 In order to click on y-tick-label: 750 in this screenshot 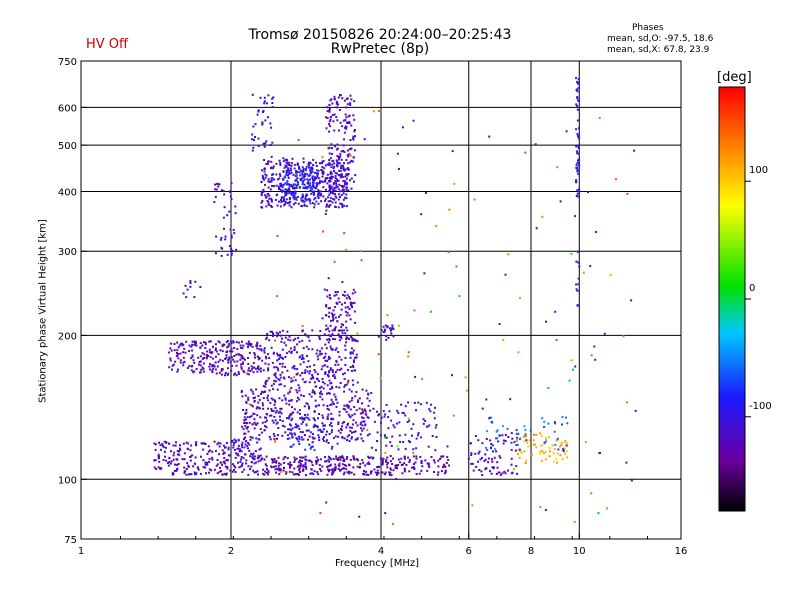, I will do `click(67, 62)`.